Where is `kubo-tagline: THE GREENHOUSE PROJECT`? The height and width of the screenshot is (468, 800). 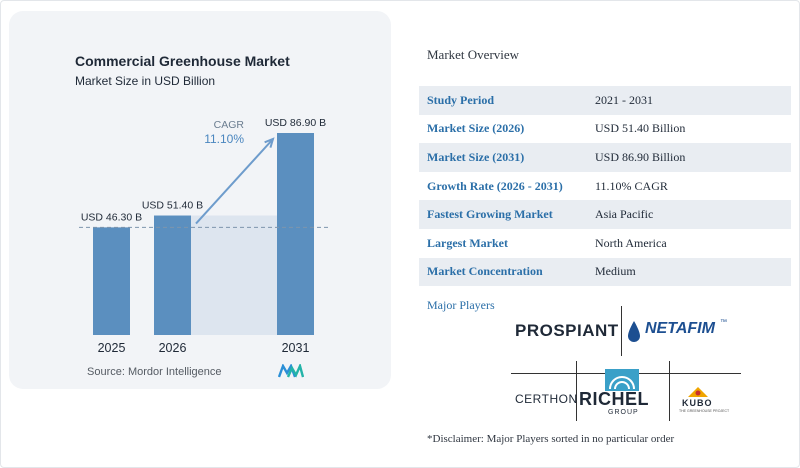 kubo-tagline: THE GREENHOUSE PROJECT is located at coordinates (704, 411).